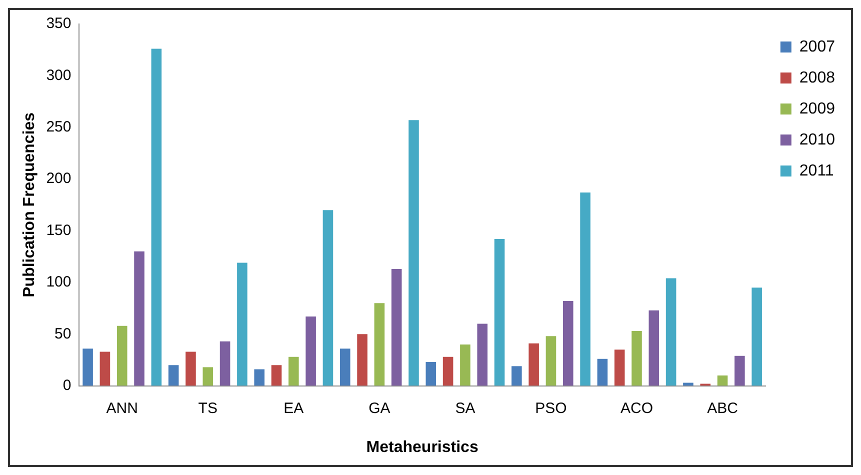 The height and width of the screenshot is (475, 861). What do you see at coordinates (294, 408) in the screenshot?
I see `x-tick-label: EA` at bounding box center [294, 408].